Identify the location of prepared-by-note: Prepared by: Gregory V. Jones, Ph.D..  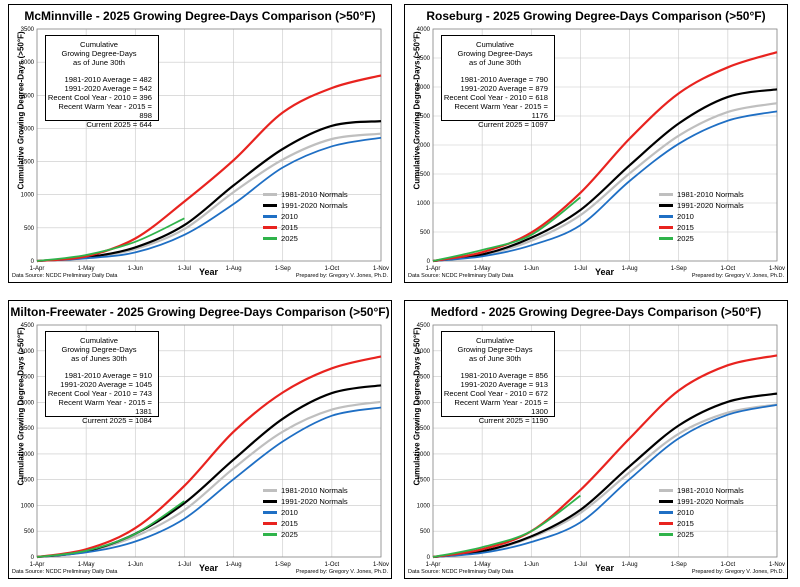
(341, 276).